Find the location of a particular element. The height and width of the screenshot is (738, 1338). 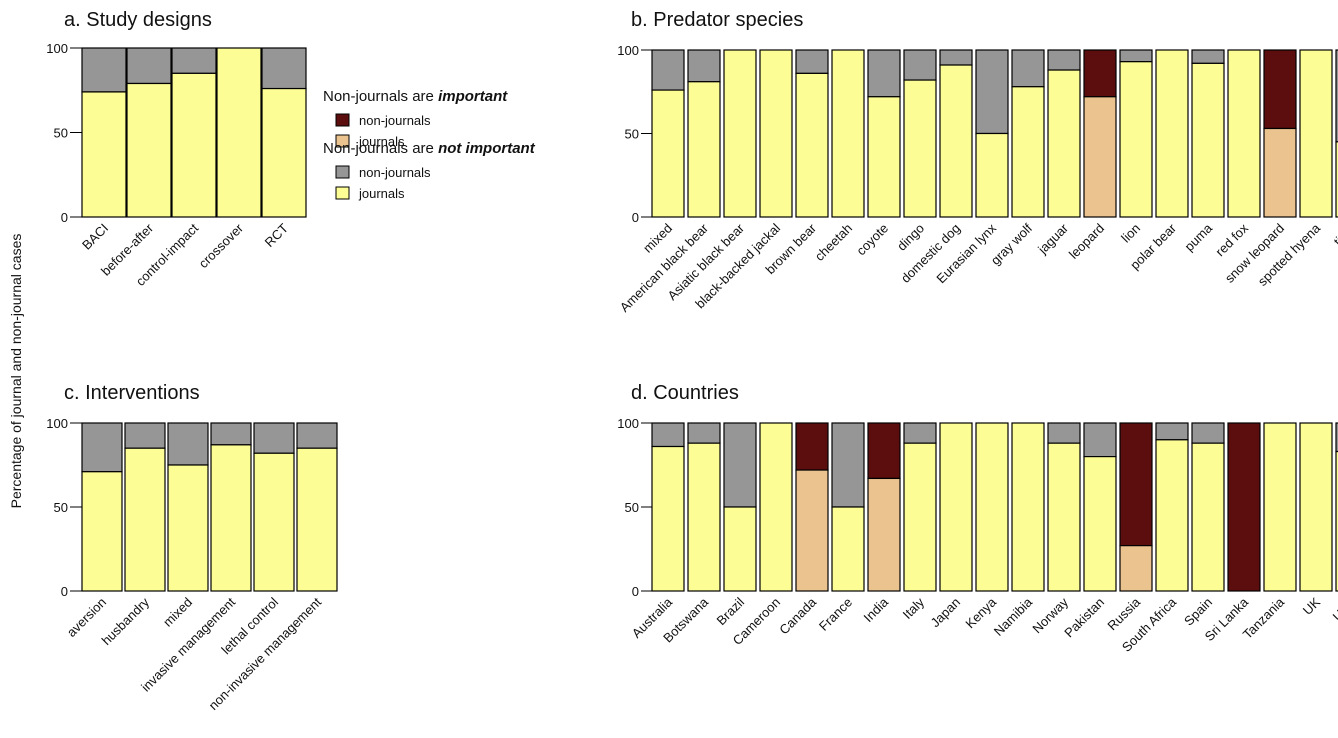

bar-control-impact is located at coordinates (194, 132).